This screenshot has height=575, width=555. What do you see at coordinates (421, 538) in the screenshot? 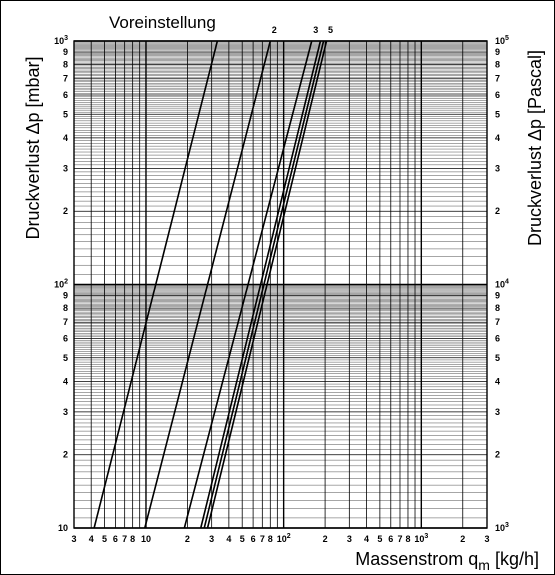
I see `x-tick-label: 10³` at bounding box center [421, 538].